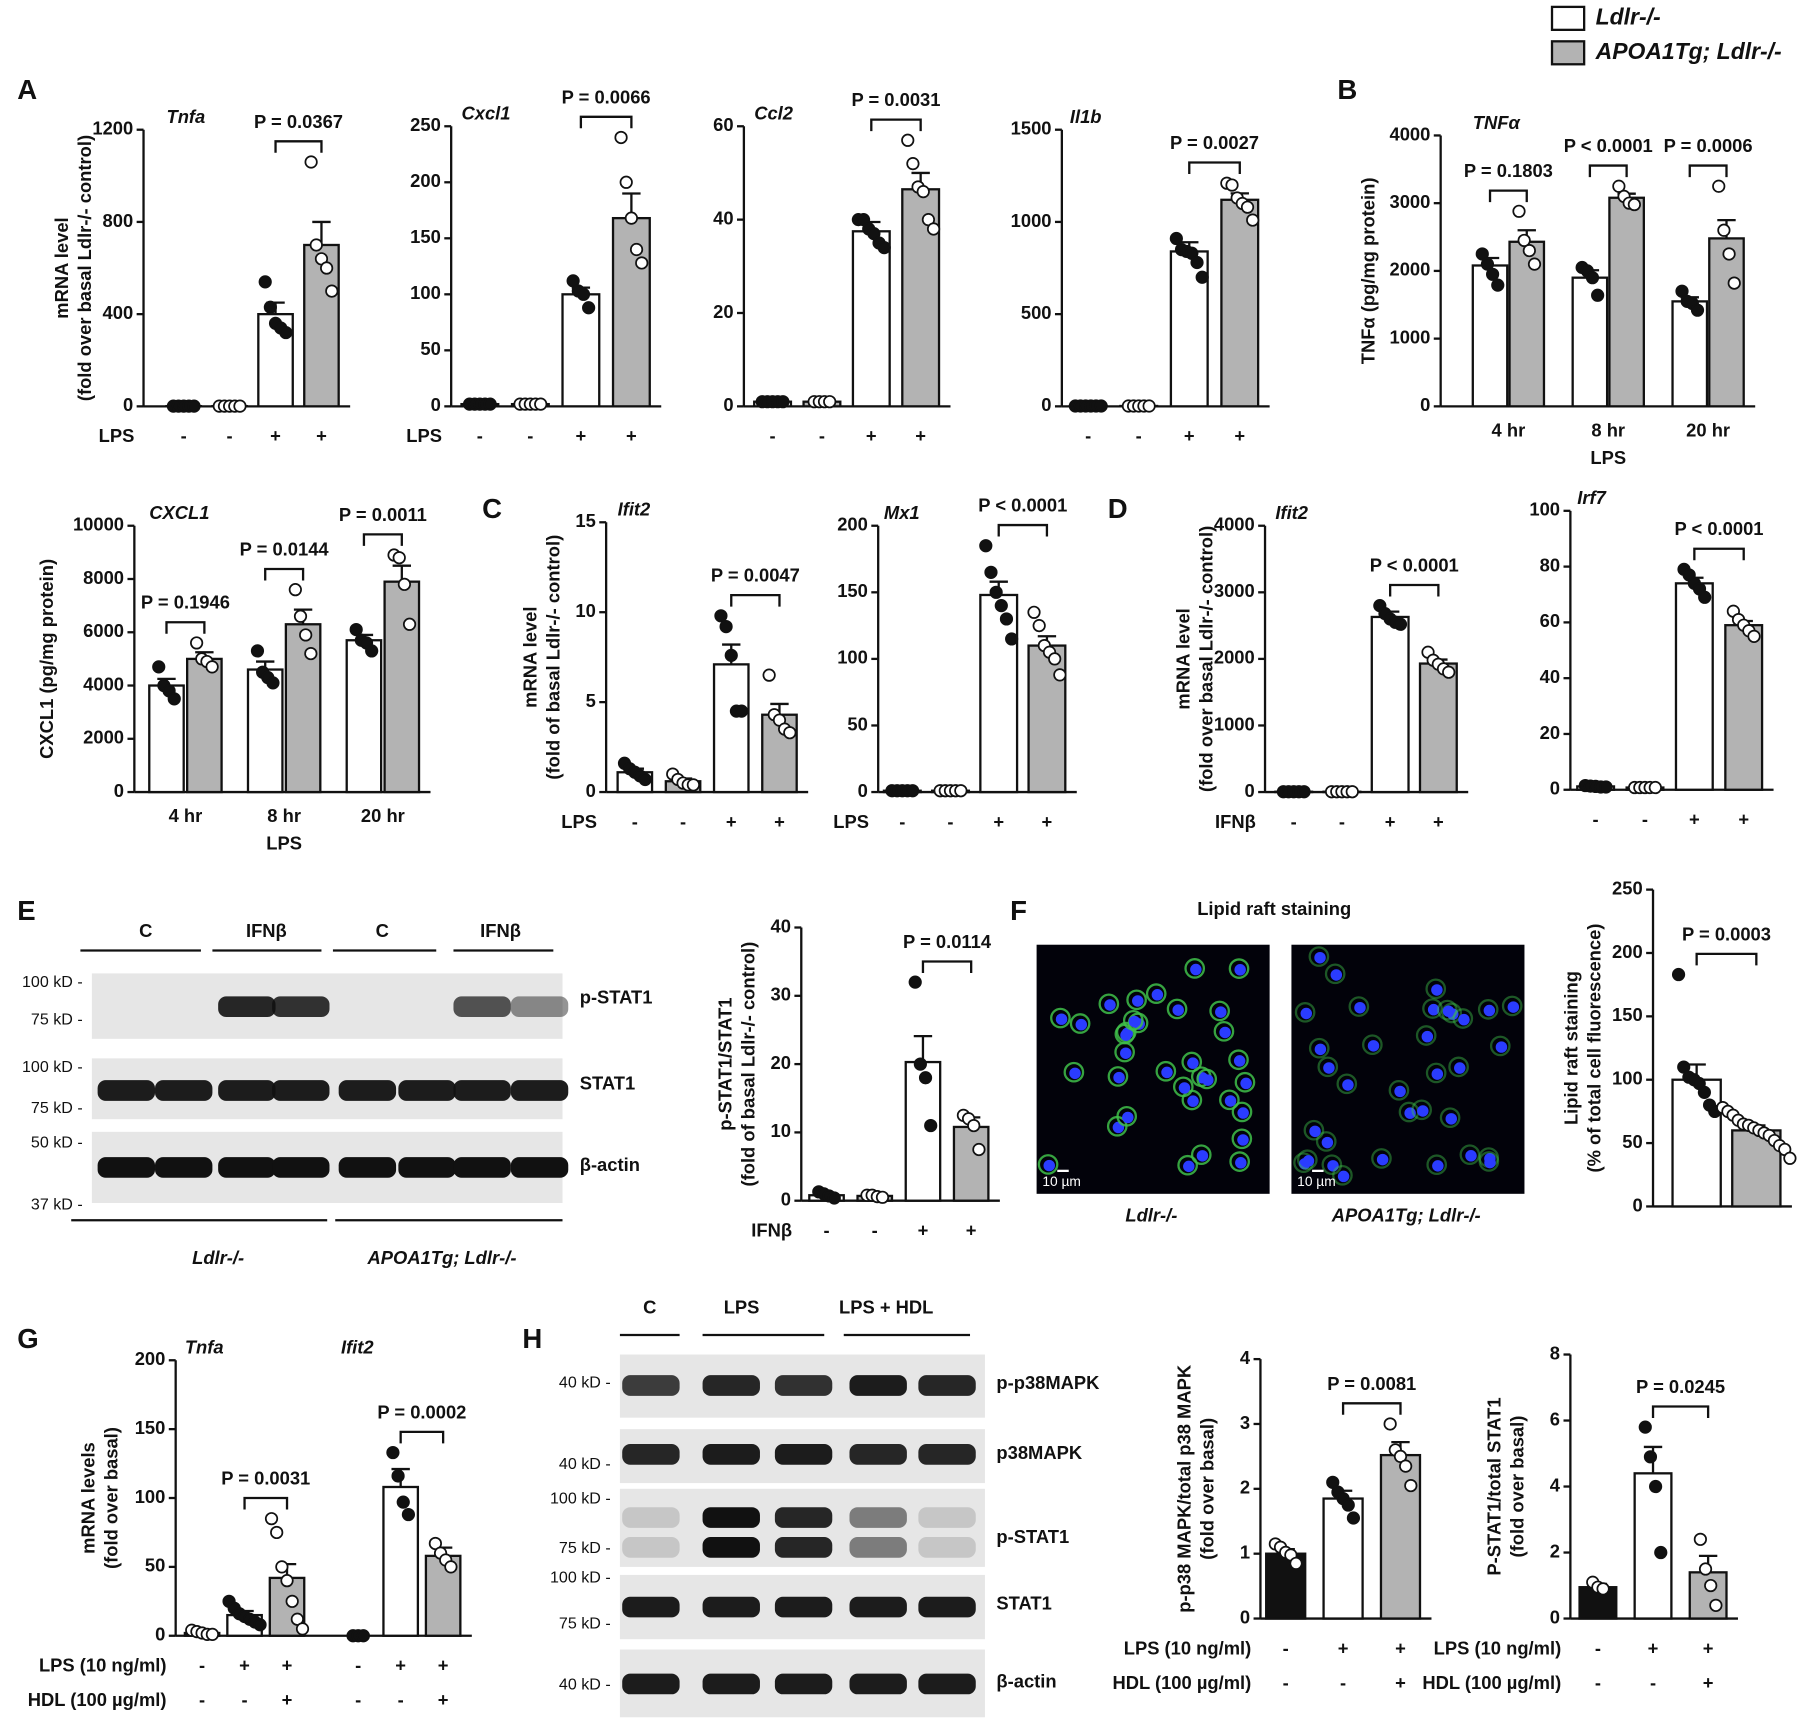 The width and height of the screenshot is (1800, 1723). I want to click on genotype-label: APOA1Tg; Ldlr-/-, so click(442, 1257).